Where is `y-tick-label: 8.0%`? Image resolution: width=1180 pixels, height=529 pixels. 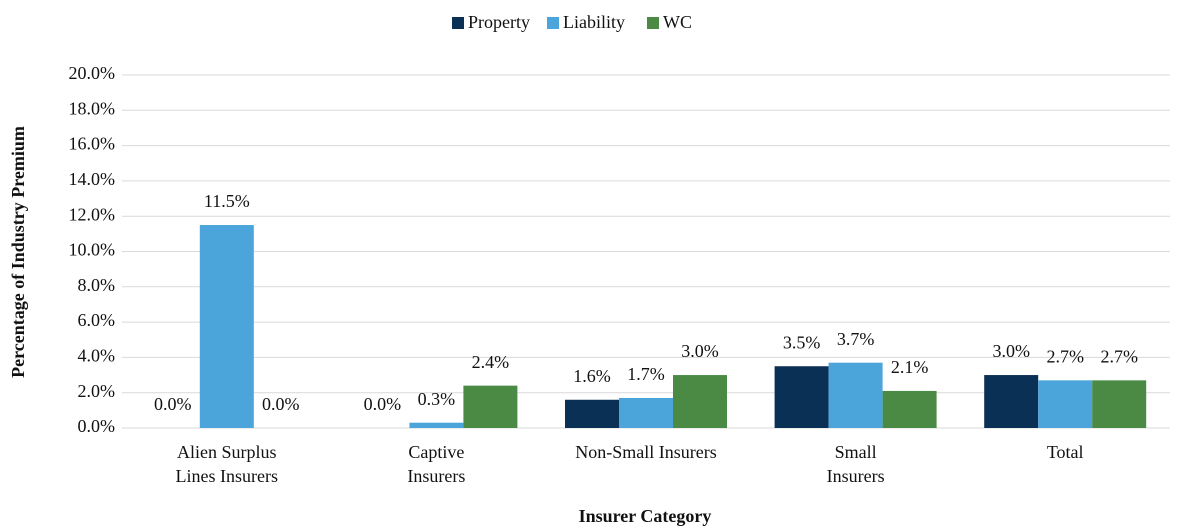 y-tick-label: 8.0% is located at coordinates (97, 285).